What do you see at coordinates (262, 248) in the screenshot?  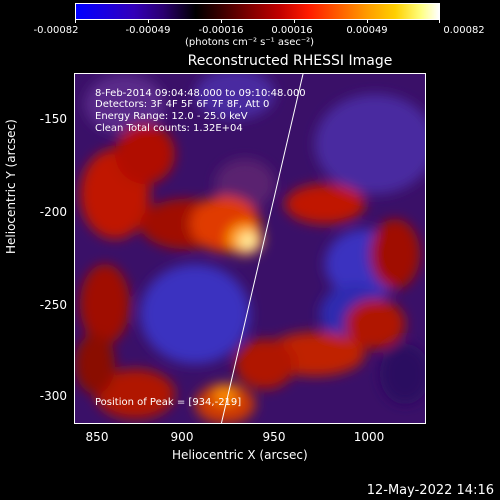 I see `solar-limb-line` at bounding box center [262, 248].